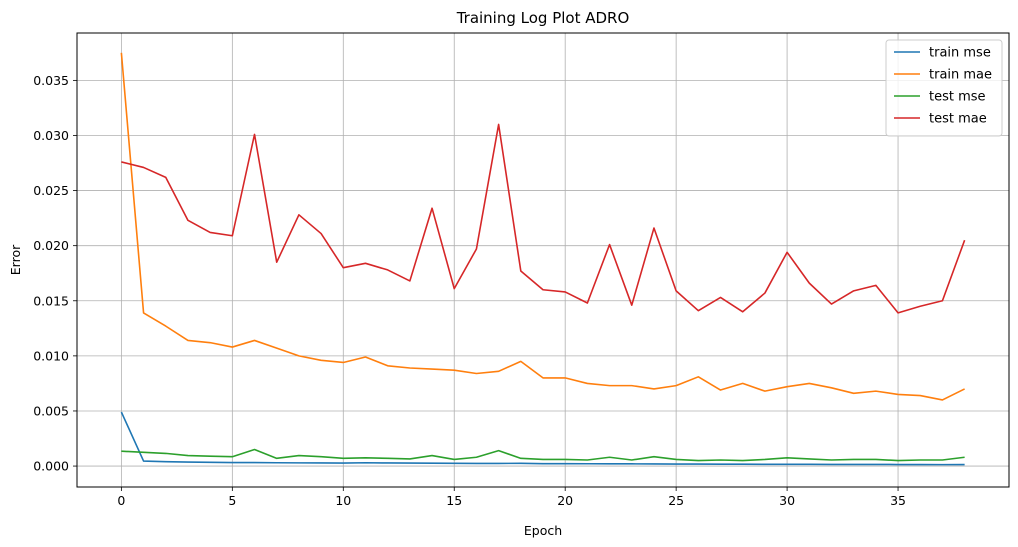  Describe the element at coordinates (51, 245) in the screenshot. I see `y-tick-label: 0.020` at that location.